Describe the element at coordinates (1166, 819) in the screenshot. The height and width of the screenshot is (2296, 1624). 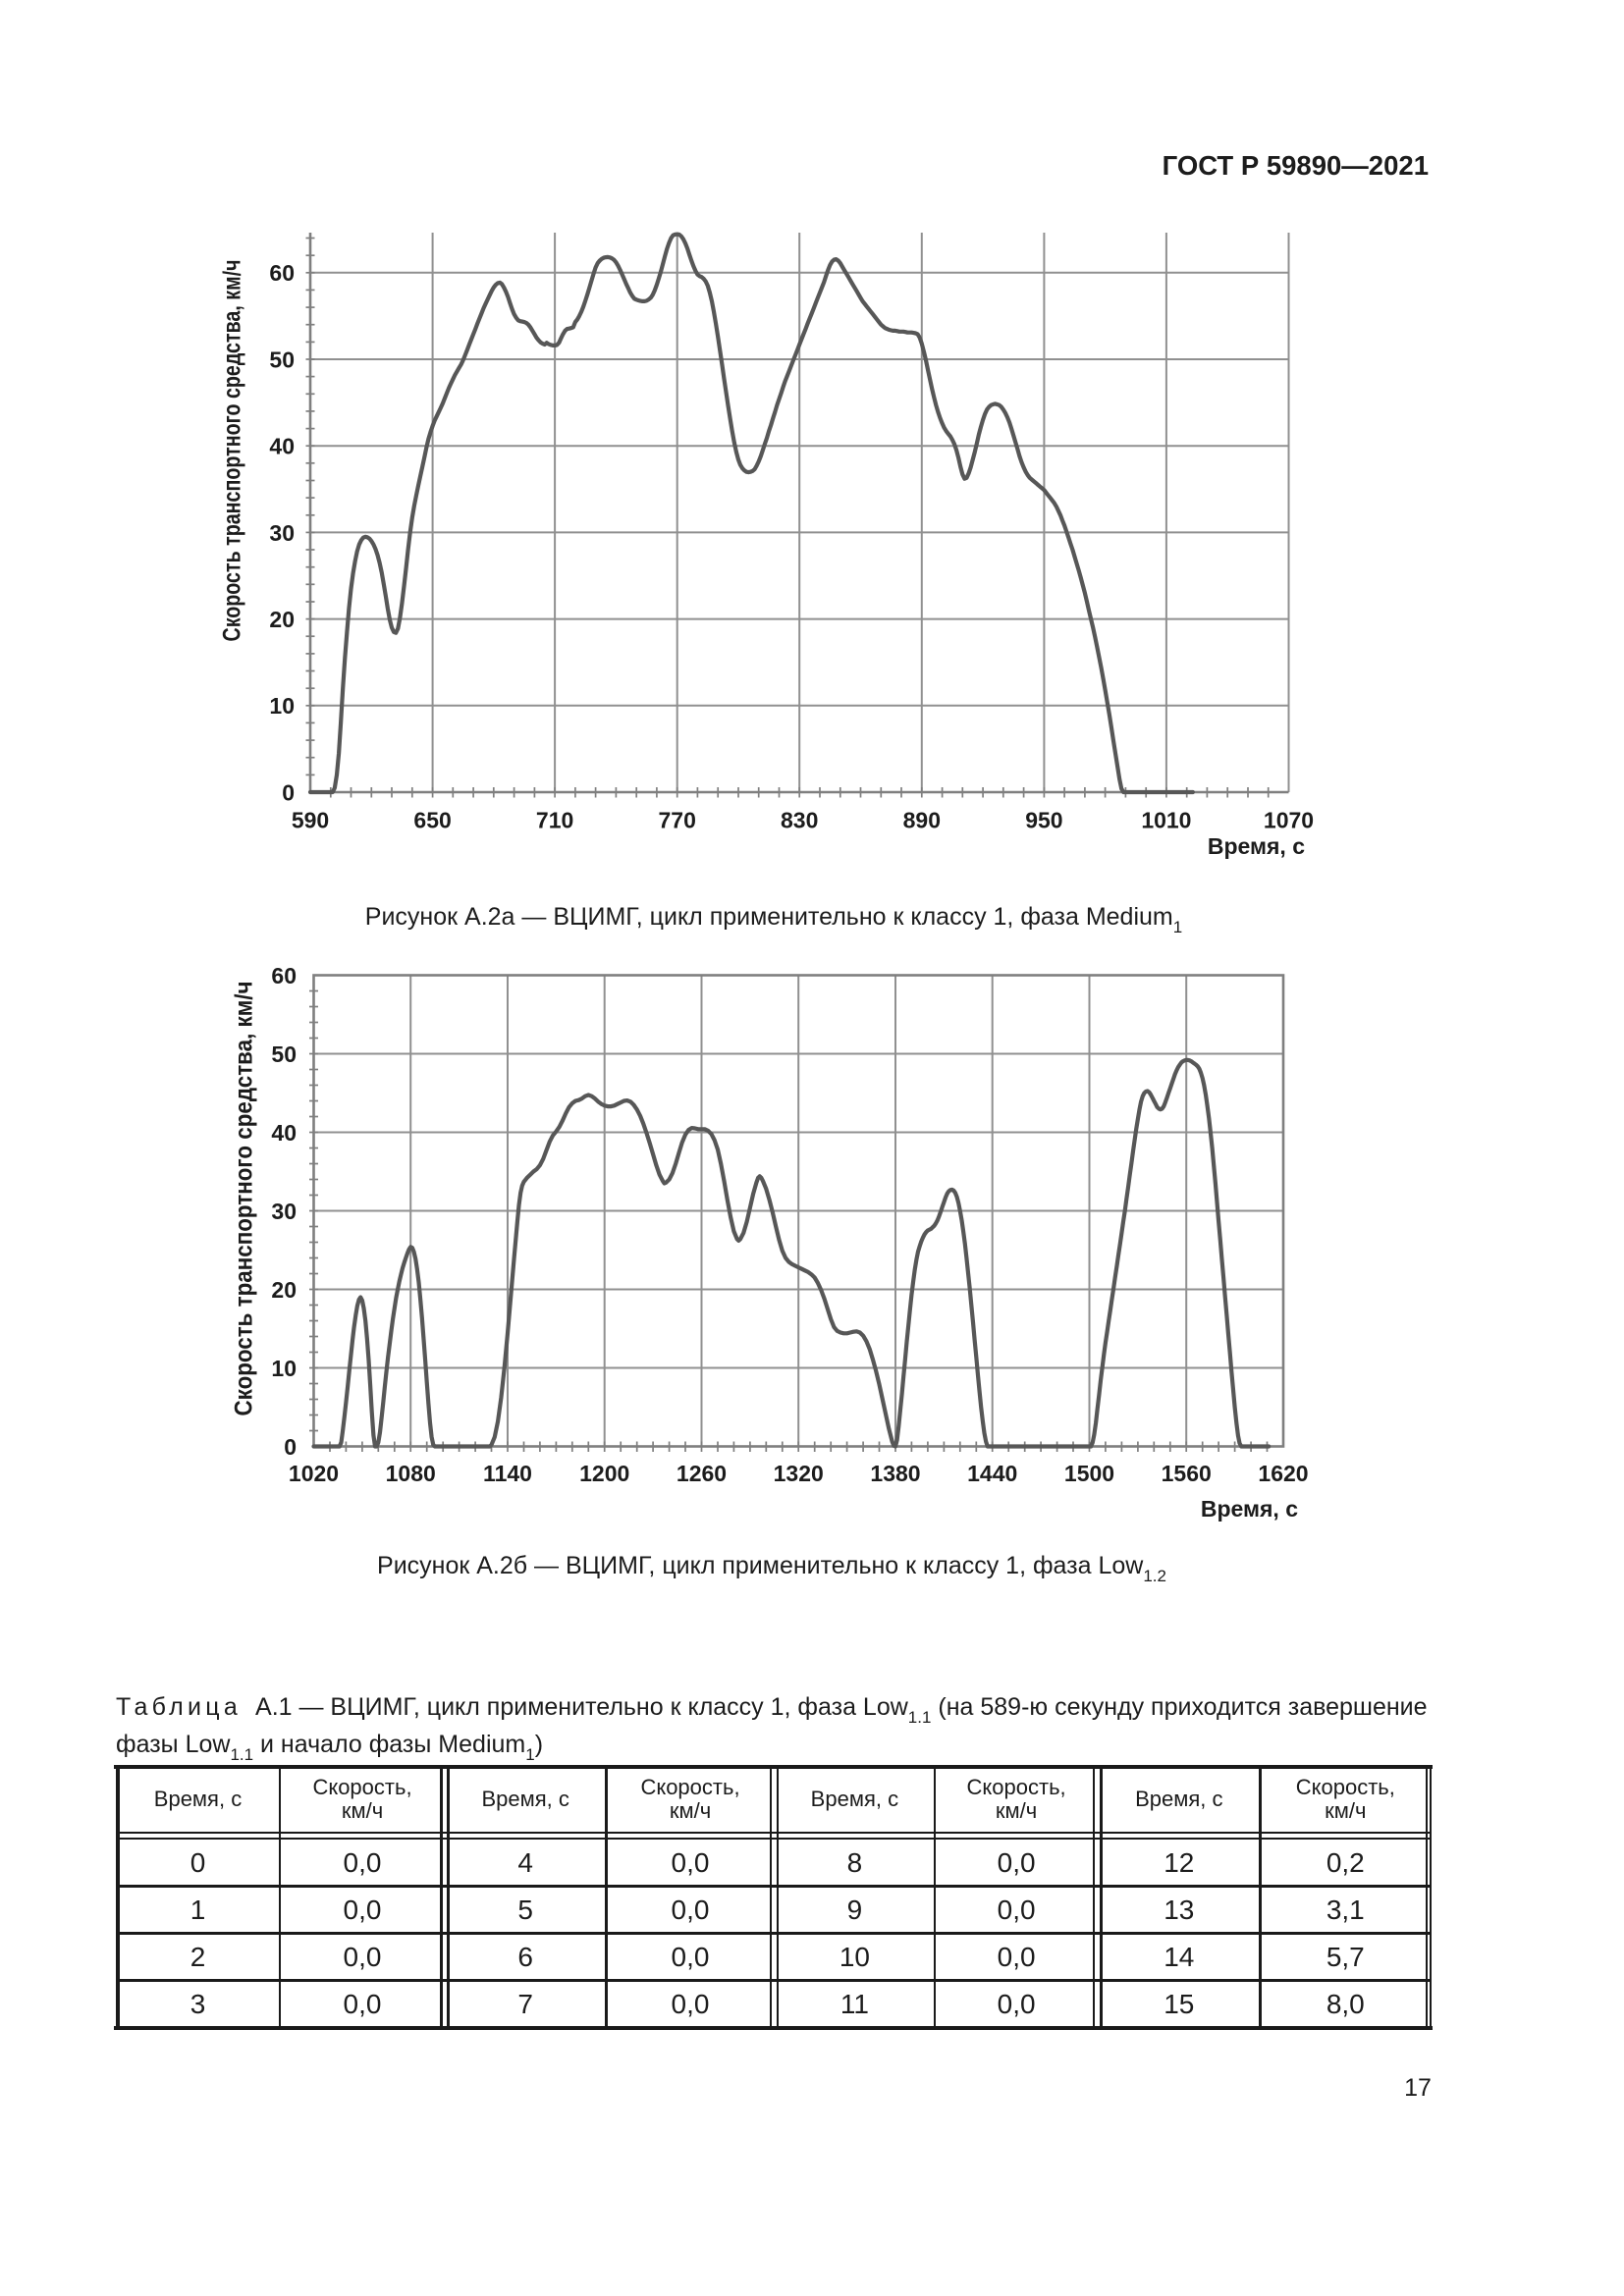
I see `svg-text: 1010` at that location.